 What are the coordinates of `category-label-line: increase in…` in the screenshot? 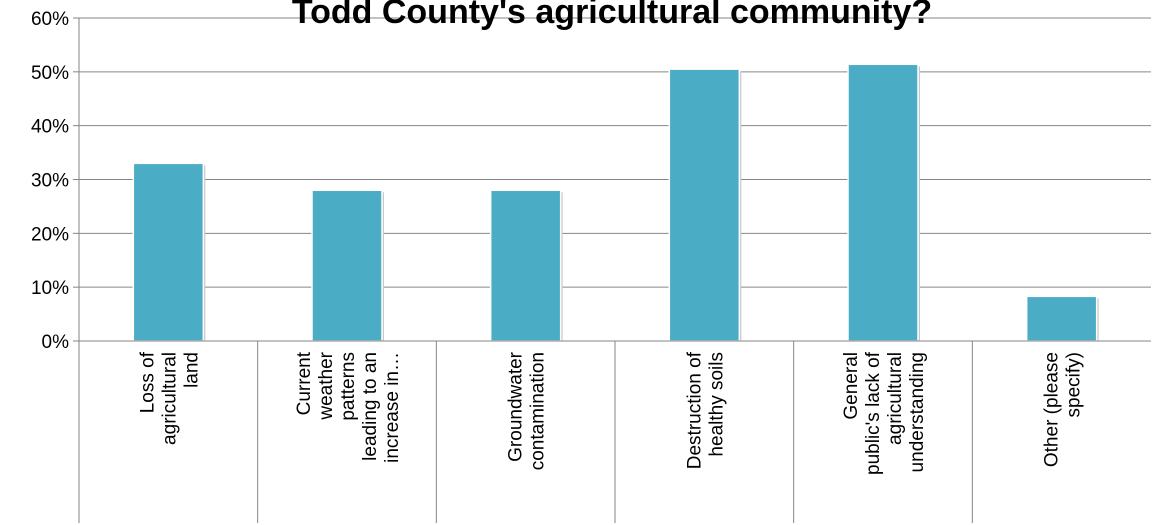 It's located at (392, 407).